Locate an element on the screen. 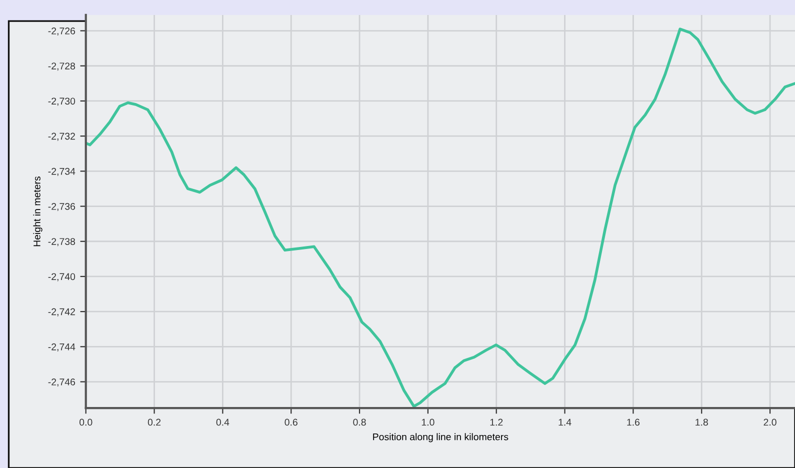 The height and width of the screenshot is (468, 795). x-tick-label: 0.6 is located at coordinates (291, 422).